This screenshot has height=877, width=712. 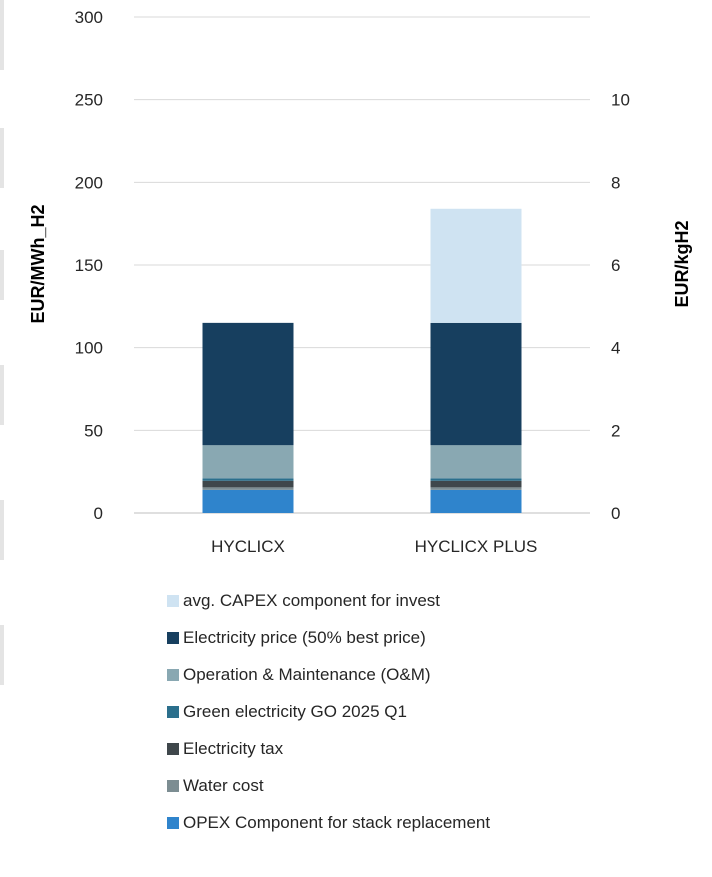 What do you see at coordinates (2, 438) in the screenshot?
I see `frame-edge-marks` at bounding box center [2, 438].